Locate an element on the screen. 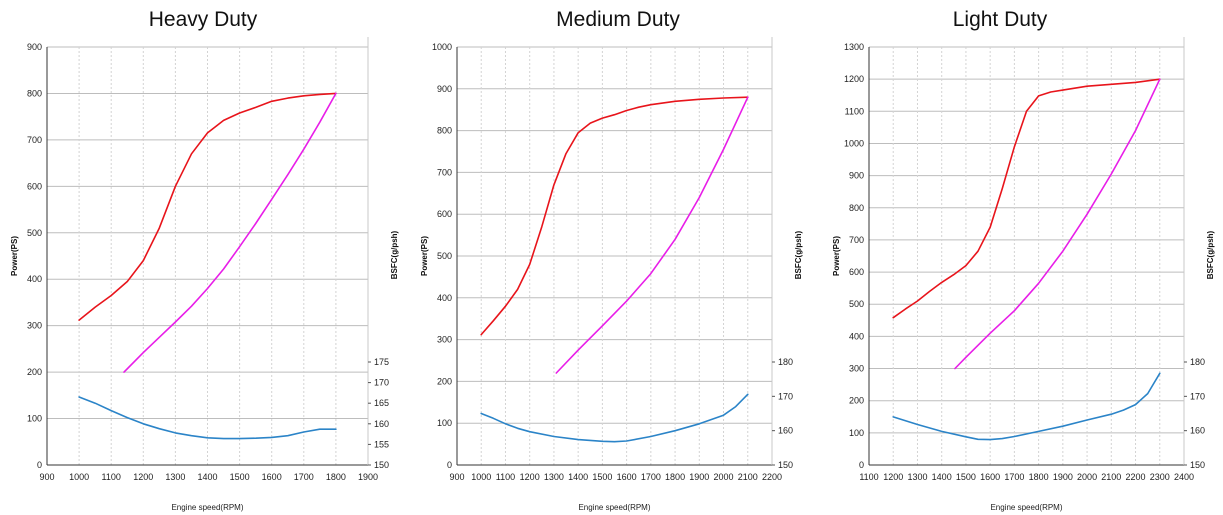 The image size is (1223, 515). x-tick-label: 2400 is located at coordinates (1184, 477).